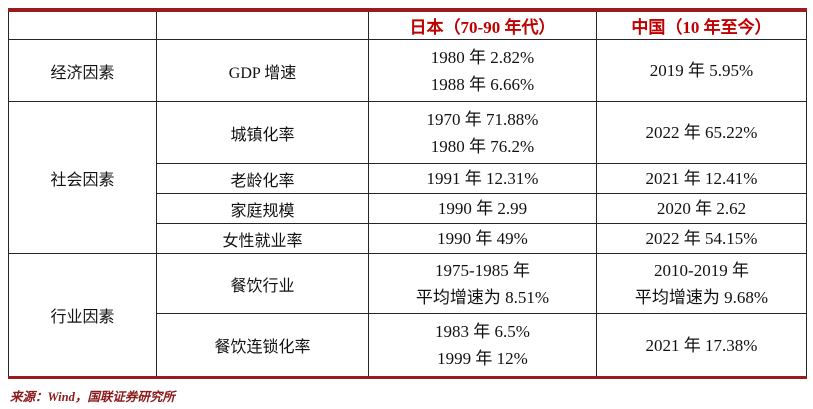 The height and width of the screenshot is (409, 813). What do you see at coordinates (482, 331) in the screenshot?
I see `value-line: 1983 年 6.5%` at bounding box center [482, 331].